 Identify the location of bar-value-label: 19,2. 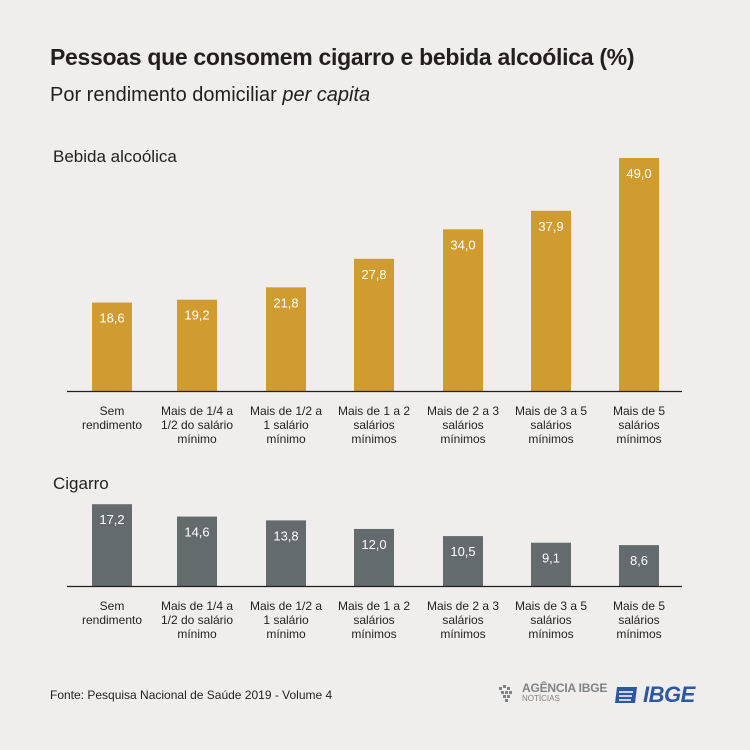
(196, 315).